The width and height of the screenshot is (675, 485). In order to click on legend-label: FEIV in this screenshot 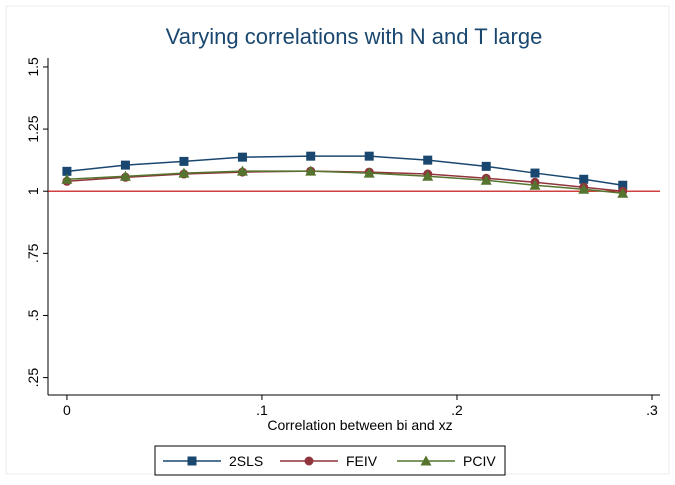, I will do `click(362, 461)`.